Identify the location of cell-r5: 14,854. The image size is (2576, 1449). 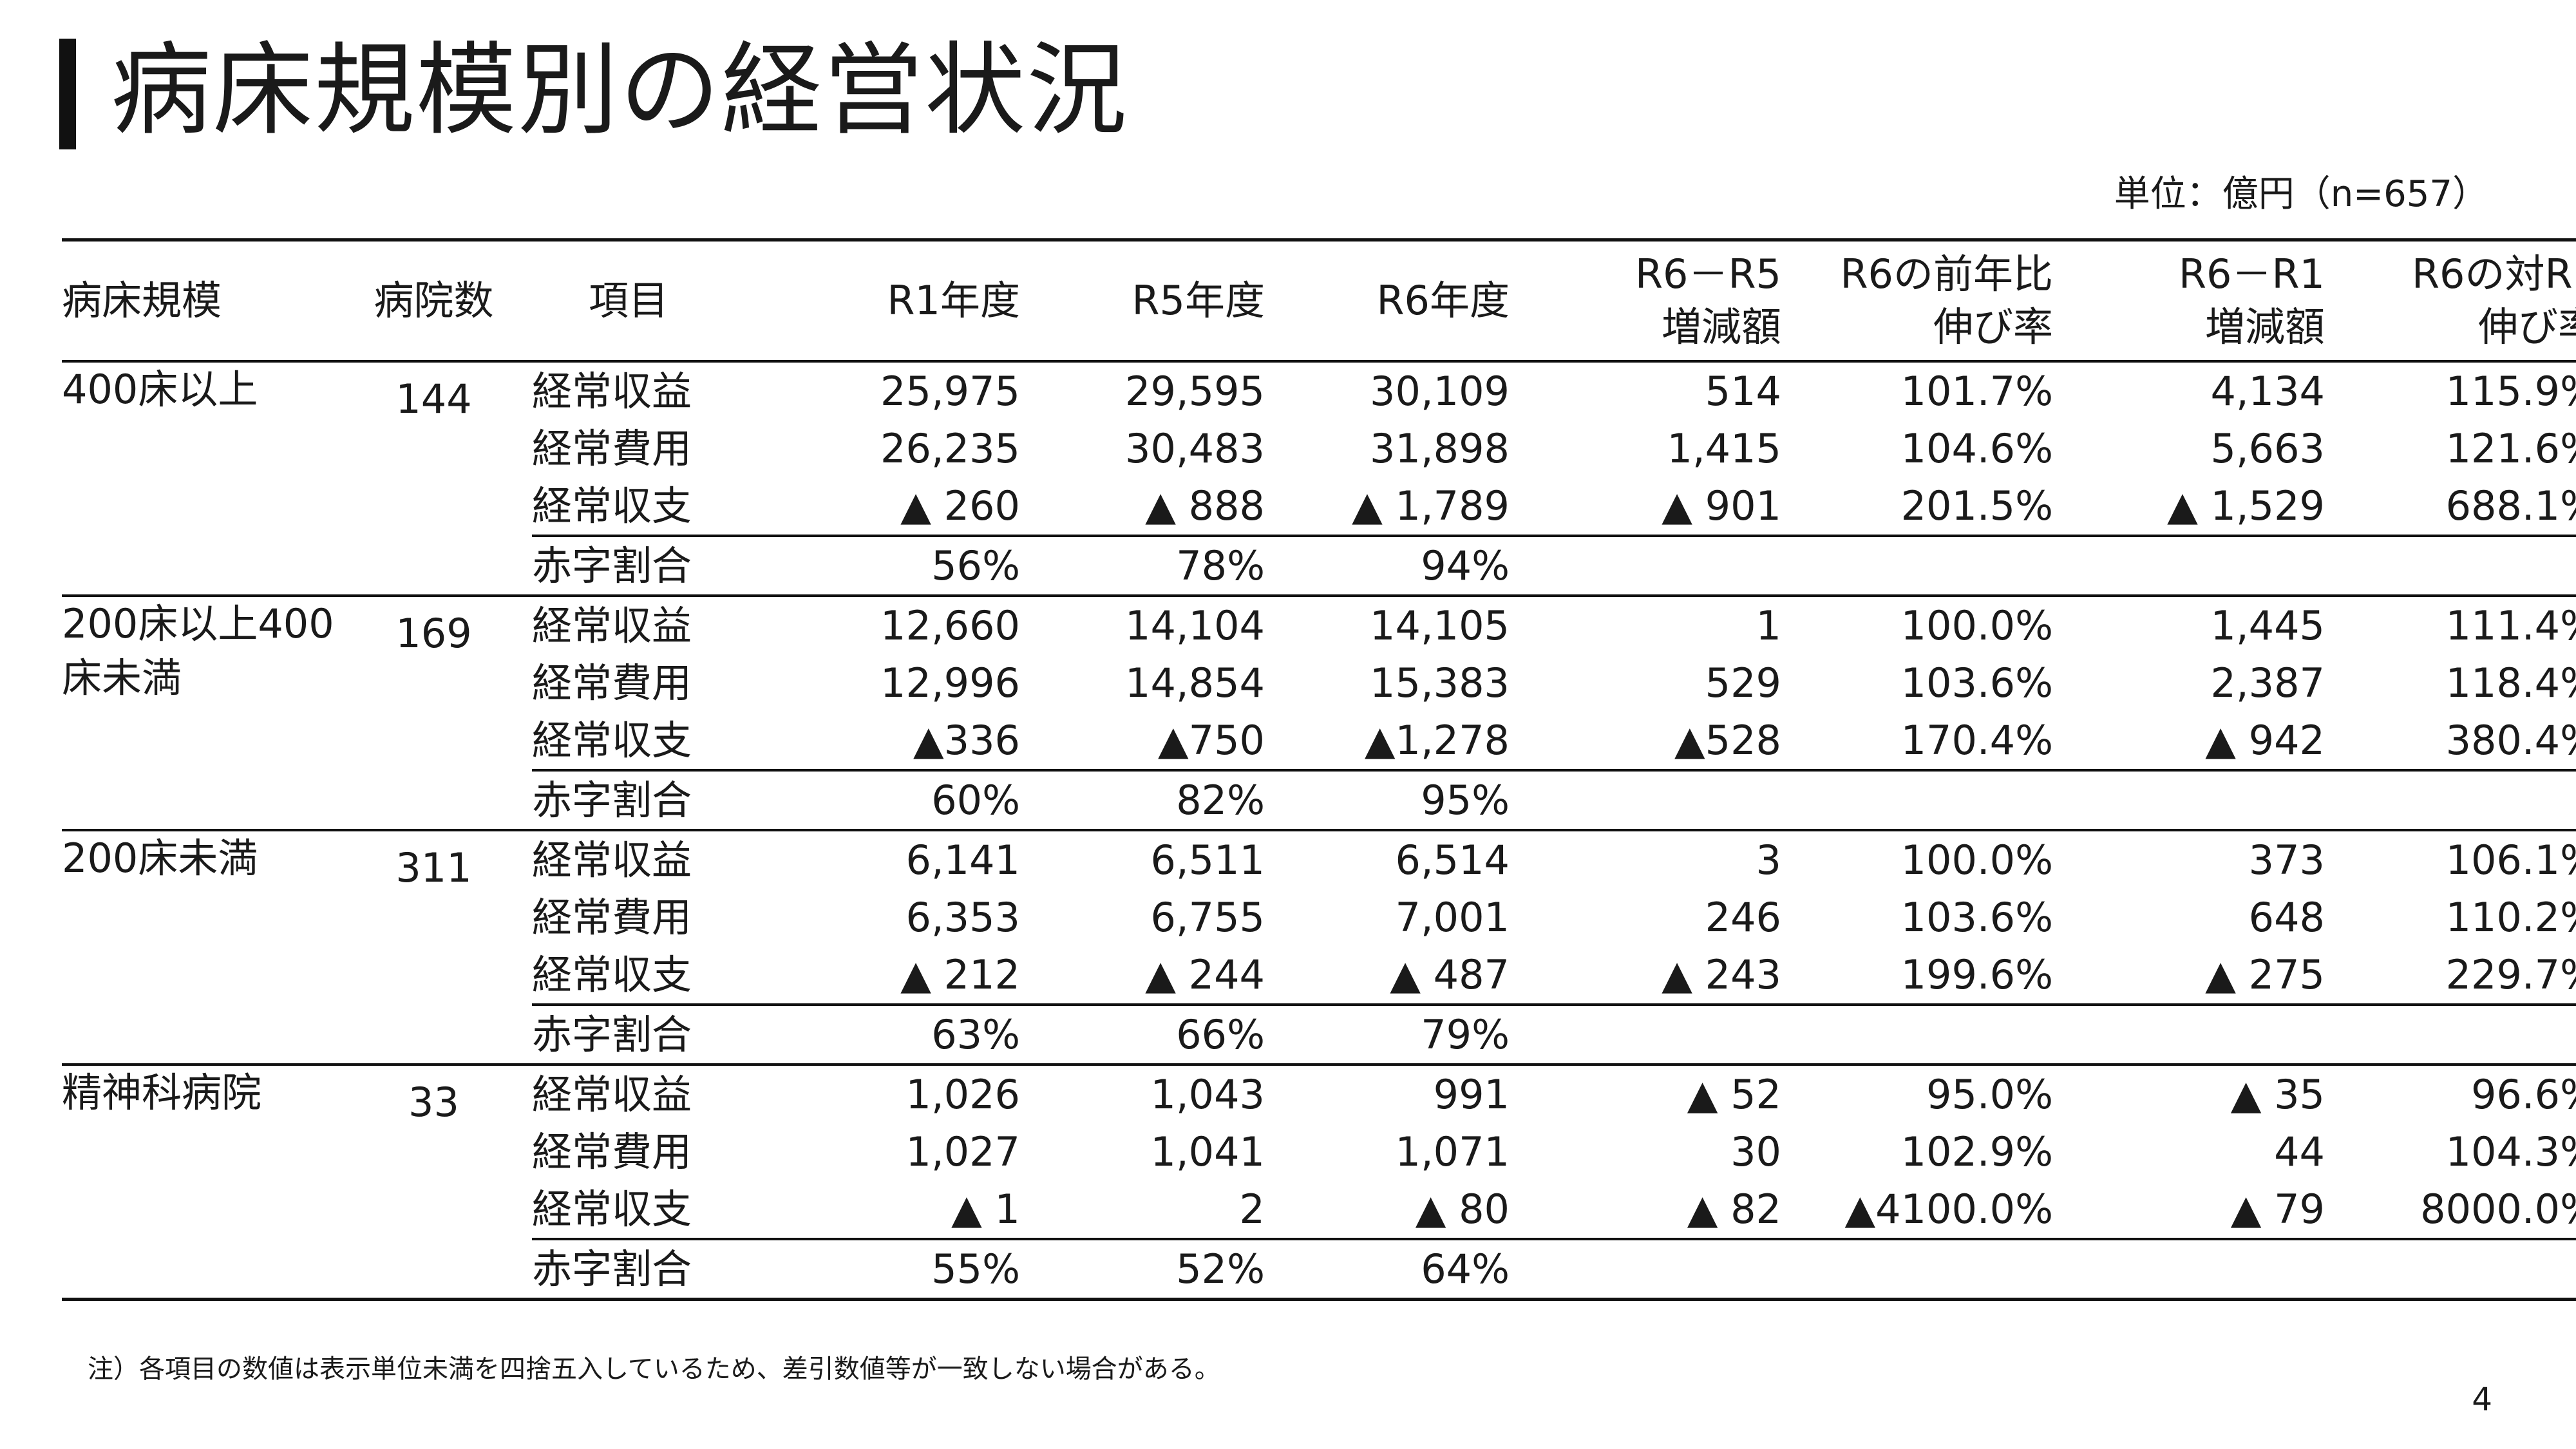
(1195, 683).